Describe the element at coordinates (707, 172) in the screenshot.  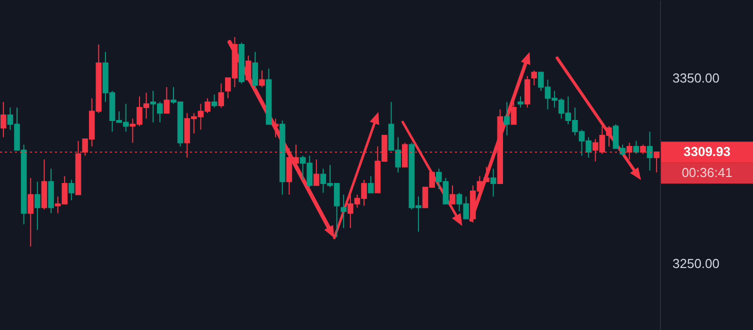
I see `text: 00:36:41` at that location.